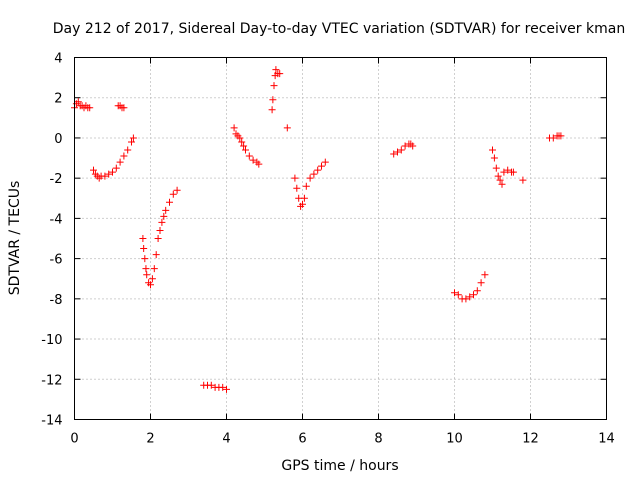 The image size is (640, 480). I want to click on y-tick-label: -2, so click(56, 179).